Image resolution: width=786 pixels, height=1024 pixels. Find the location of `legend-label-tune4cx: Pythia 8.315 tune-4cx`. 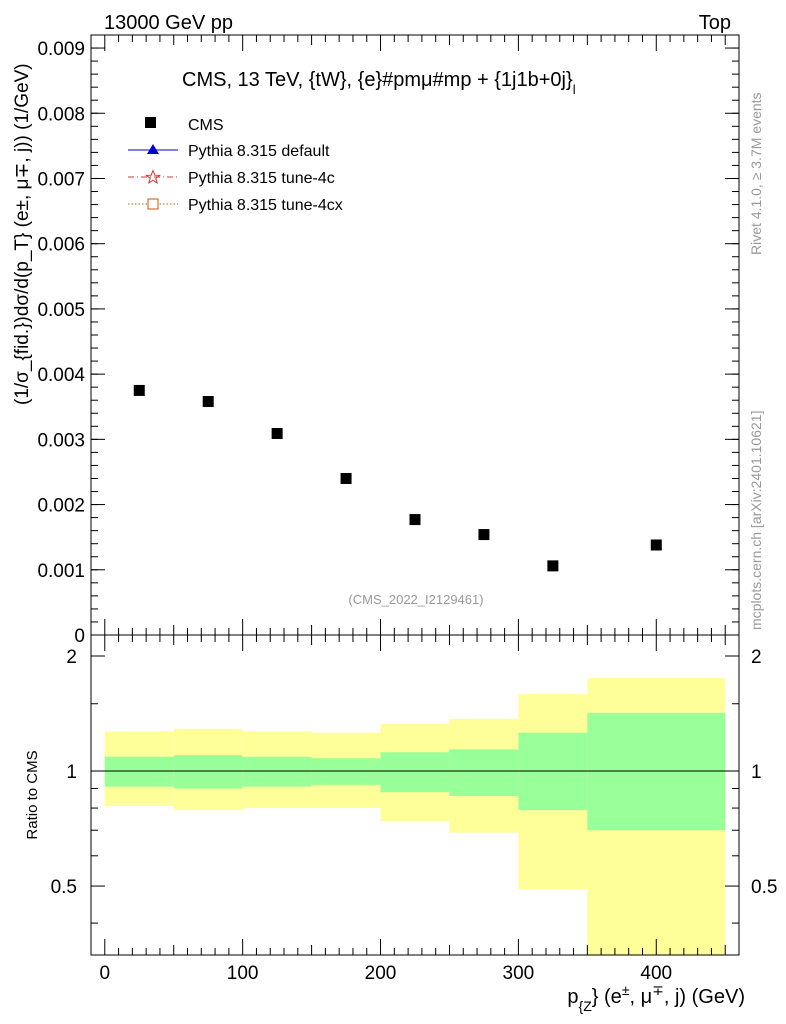

legend-label-tune4cx: Pythia 8.315 tune-4cx is located at coordinates (265, 205).